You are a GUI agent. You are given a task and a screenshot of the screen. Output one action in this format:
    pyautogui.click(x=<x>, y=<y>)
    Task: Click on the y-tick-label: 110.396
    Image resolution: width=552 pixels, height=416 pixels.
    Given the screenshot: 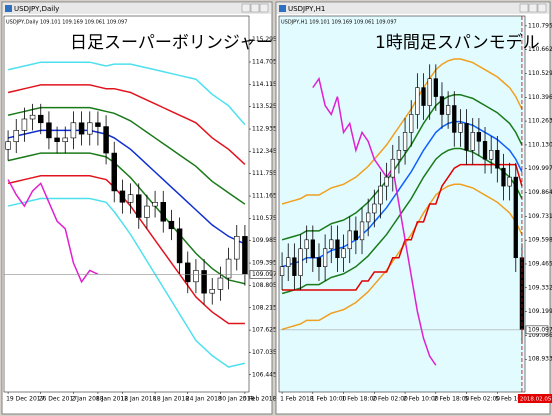 What is the action you would take?
    pyautogui.click(x=540, y=97)
    